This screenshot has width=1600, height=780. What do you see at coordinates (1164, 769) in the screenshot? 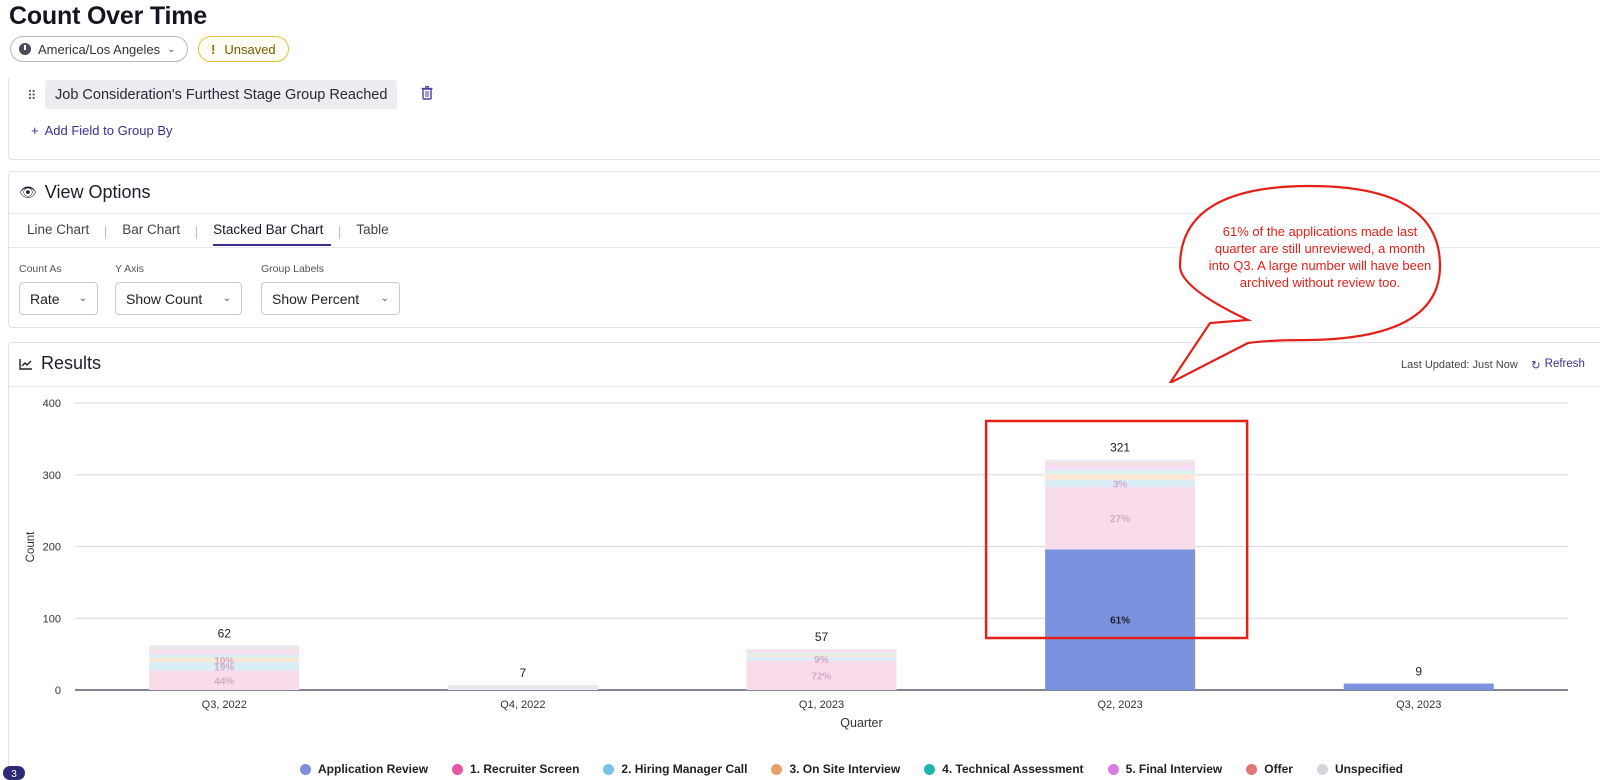
I see `legend-item: 5. Final Interview` at bounding box center [1164, 769].